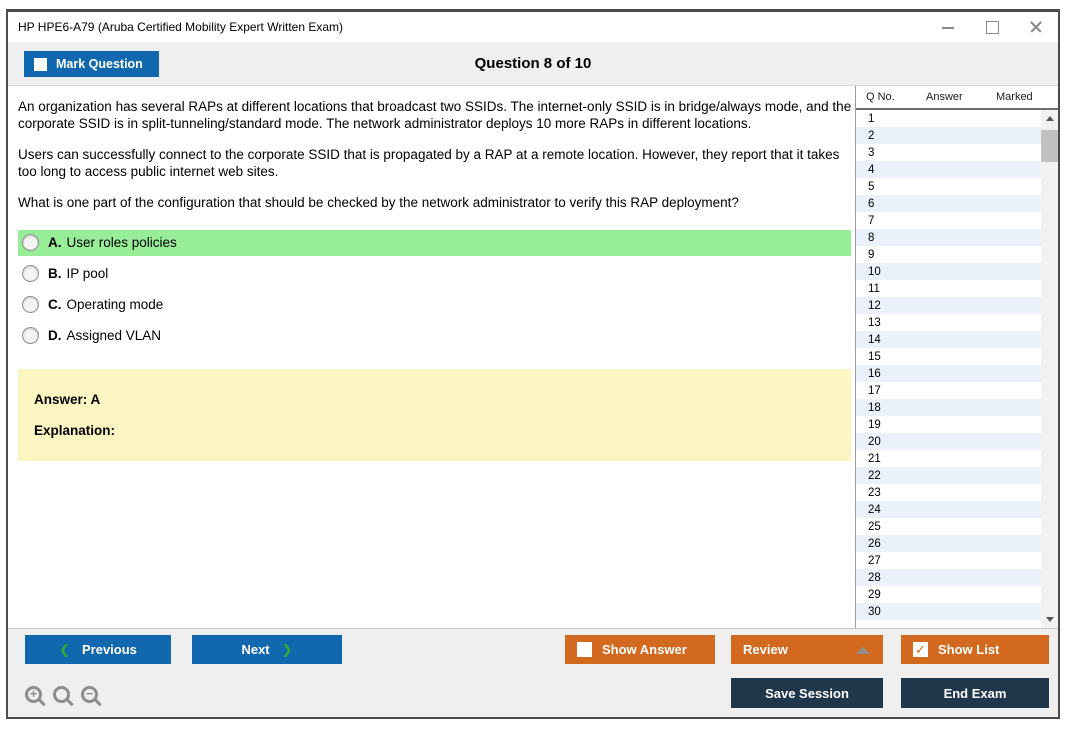 The width and height of the screenshot is (1075, 735). I want to click on option-text: IP pool, so click(87, 273).